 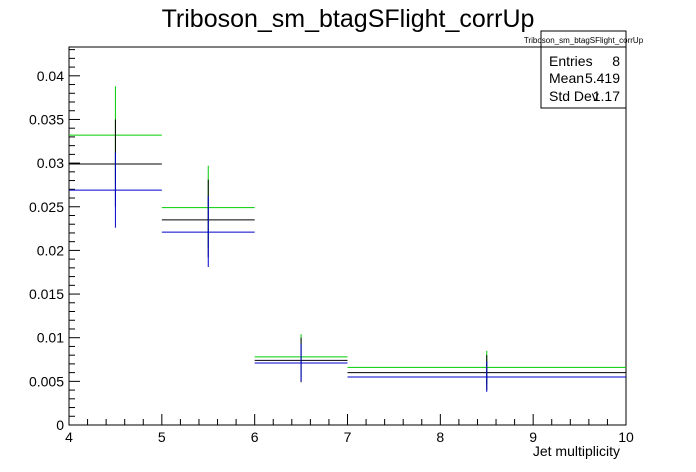 I want to click on stats-entries-label: Entries, so click(x=571, y=61).